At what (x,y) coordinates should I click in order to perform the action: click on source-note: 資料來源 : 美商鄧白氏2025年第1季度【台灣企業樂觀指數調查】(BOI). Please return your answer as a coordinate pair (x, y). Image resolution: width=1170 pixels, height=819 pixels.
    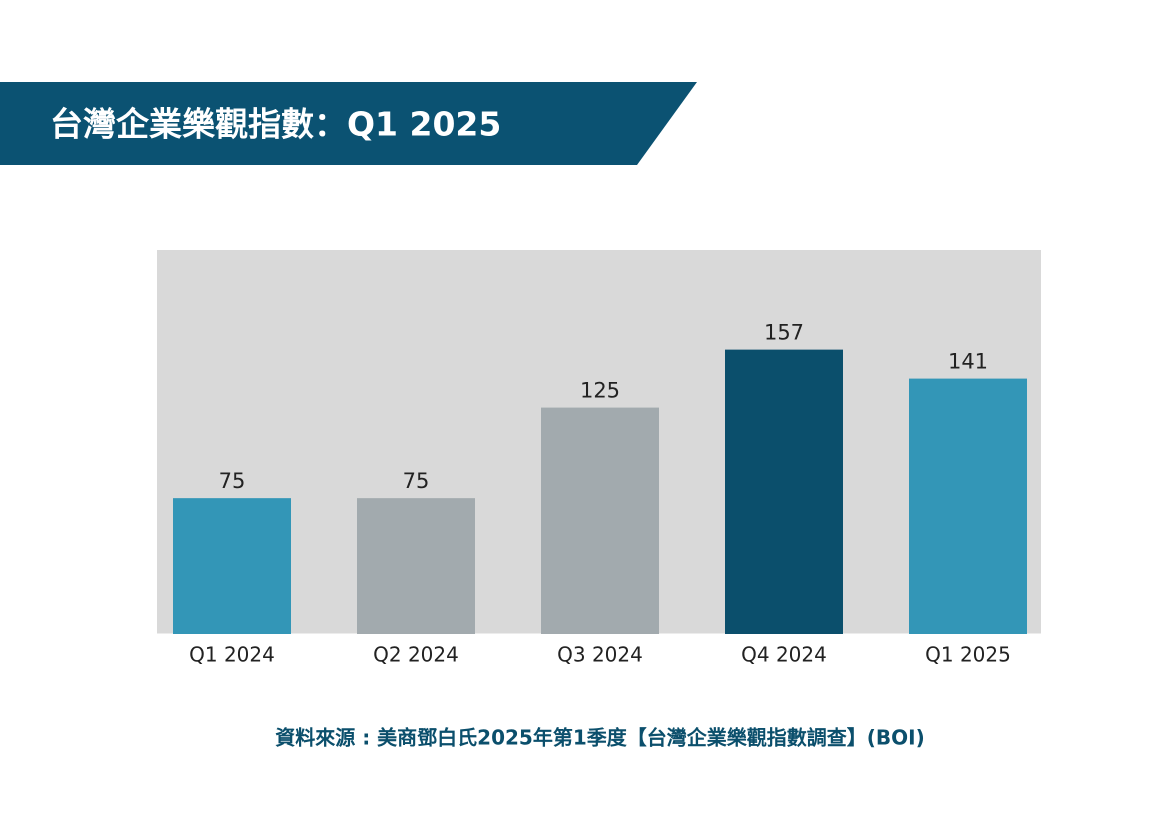
    Looking at the image, I should click on (599, 738).